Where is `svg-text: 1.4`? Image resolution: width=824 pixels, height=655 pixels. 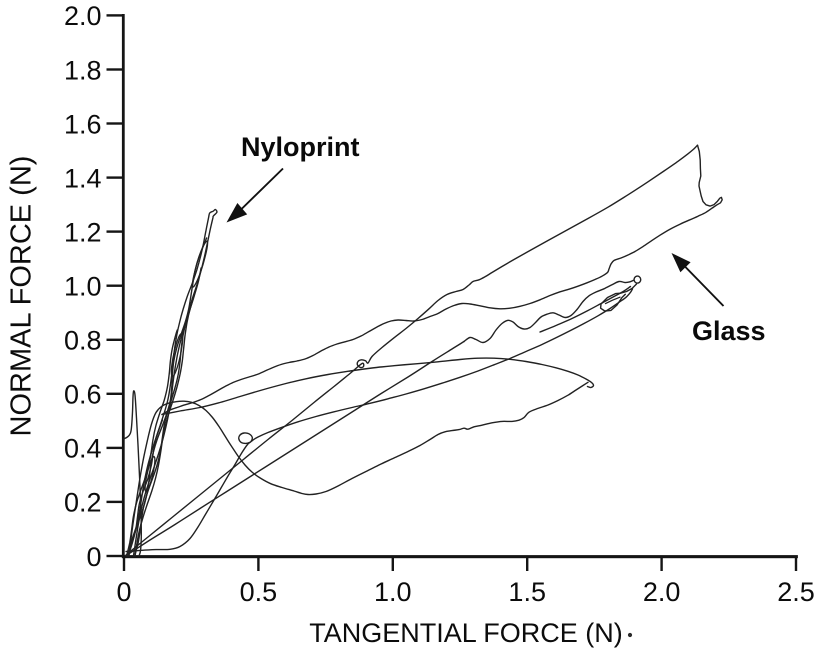 svg-text: 1.4 is located at coordinates (83, 178).